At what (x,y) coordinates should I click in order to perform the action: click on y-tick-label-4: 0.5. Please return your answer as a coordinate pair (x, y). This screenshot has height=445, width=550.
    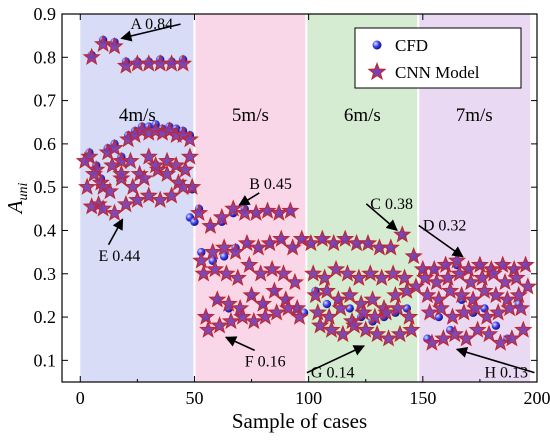
    Looking at the image, I should click on (45, 187).